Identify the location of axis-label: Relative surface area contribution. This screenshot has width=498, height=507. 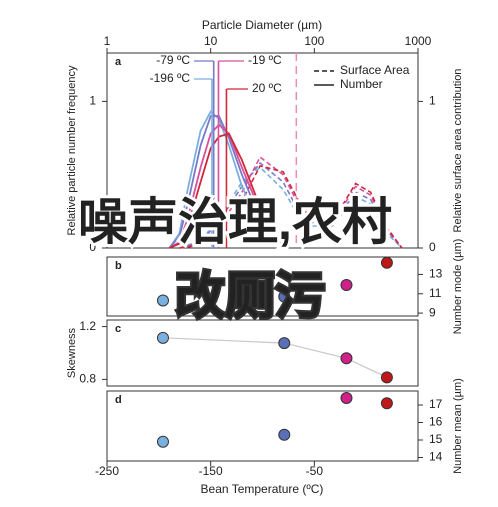
(458, 151).